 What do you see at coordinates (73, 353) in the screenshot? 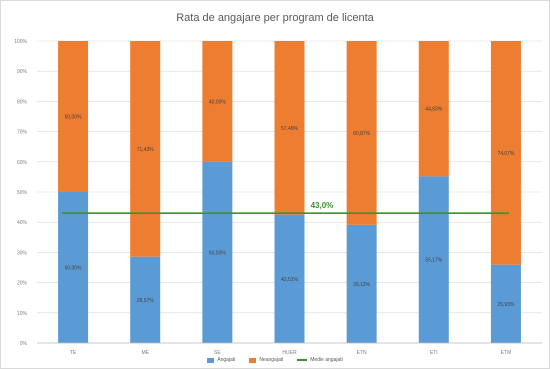
I see `x-tick-label: TE` at bounding box center [73, 353].